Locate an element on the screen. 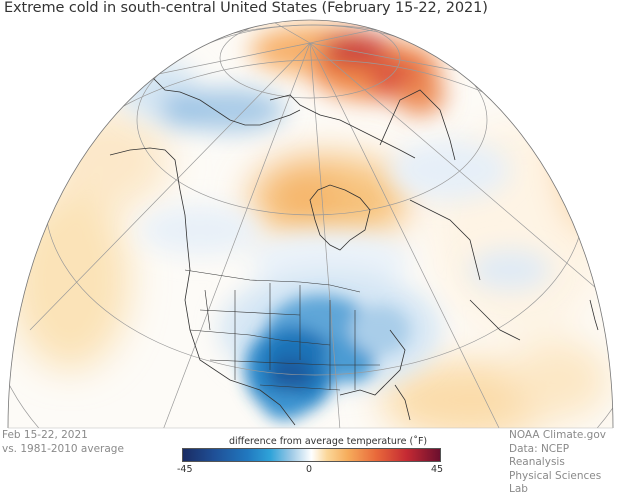  date-range: Feb 15-22, 2021 is located at coordinates (45, 435).